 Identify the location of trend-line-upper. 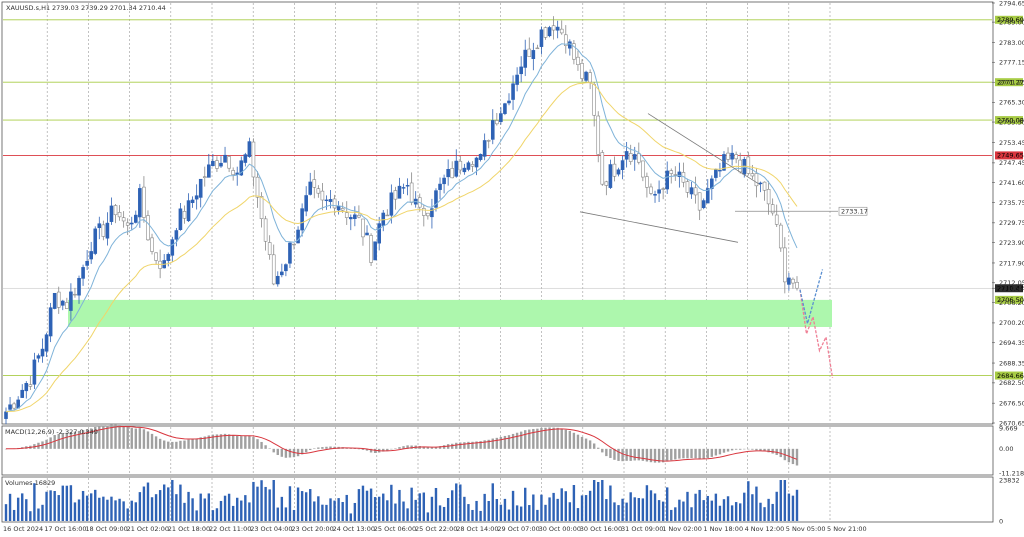
(704, 149).